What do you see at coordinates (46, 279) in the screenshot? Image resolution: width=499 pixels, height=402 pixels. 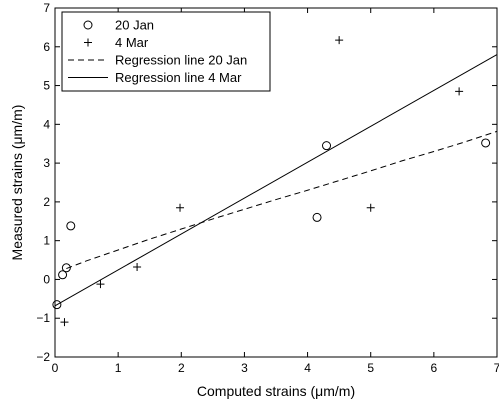 I see `y-tick-label: 0` at bounding box center [46, 279].